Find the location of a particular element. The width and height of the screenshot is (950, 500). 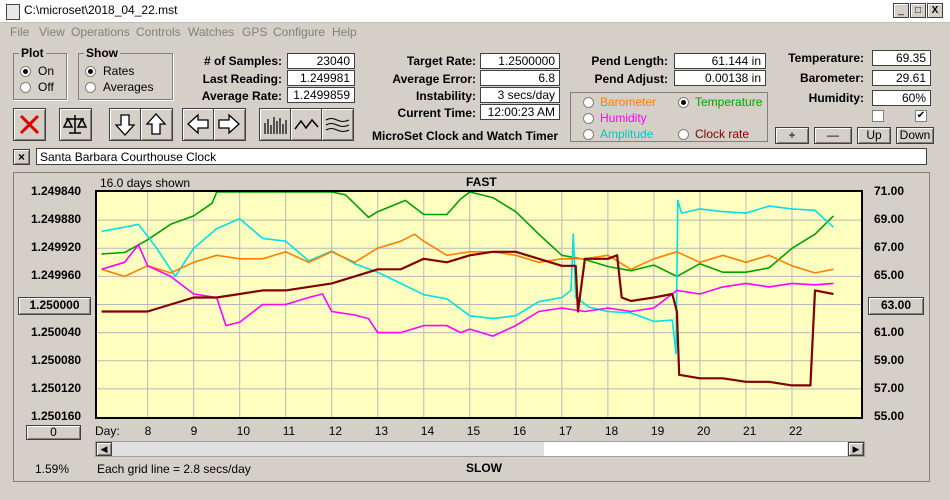

plot-on-radio is located at coordinates (25, 71).